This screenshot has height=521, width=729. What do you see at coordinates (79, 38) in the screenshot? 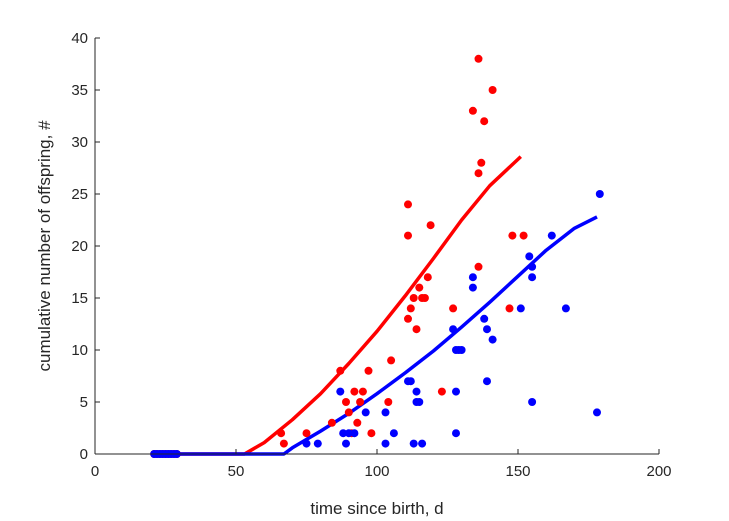
I see `y-tick-label: 40` at bounding box center [79, 38].